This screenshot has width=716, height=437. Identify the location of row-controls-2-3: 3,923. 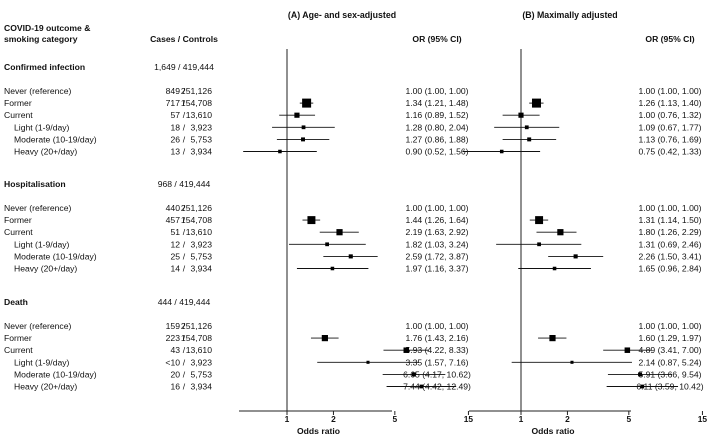
(201, 362).